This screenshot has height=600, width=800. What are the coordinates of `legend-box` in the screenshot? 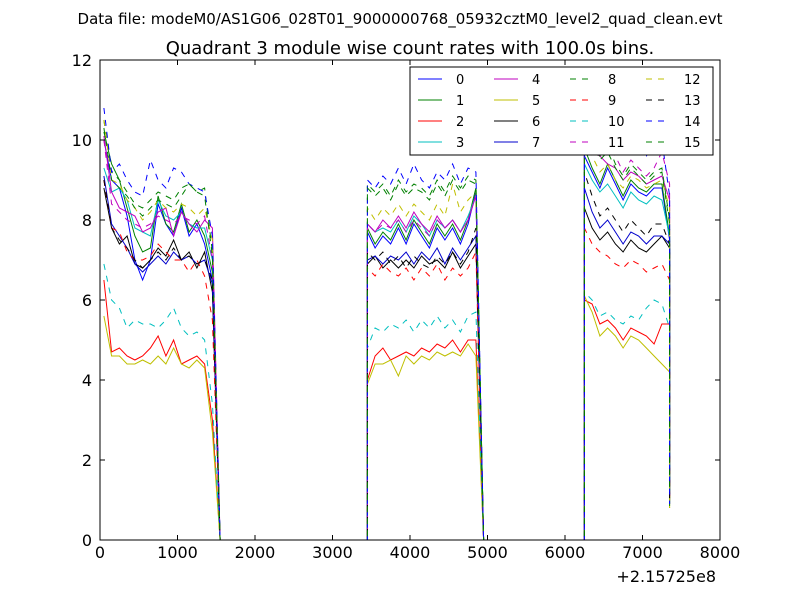 It's located at (561, 111).